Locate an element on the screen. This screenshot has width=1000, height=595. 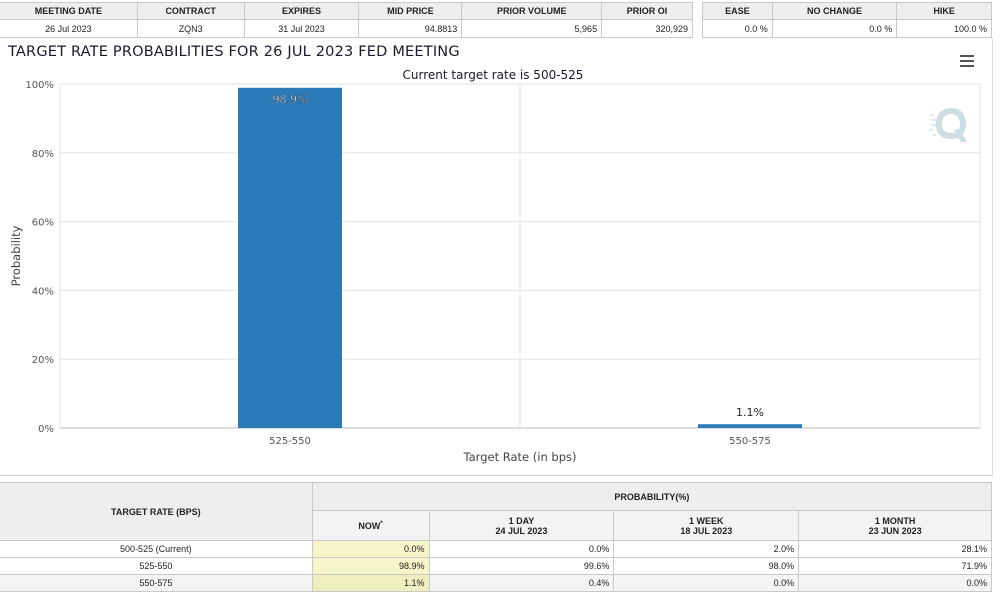
table-row: 500-525 (Current) 0.0% 0.0% 2.0% 28.1% is located at coordinates (496, 549).